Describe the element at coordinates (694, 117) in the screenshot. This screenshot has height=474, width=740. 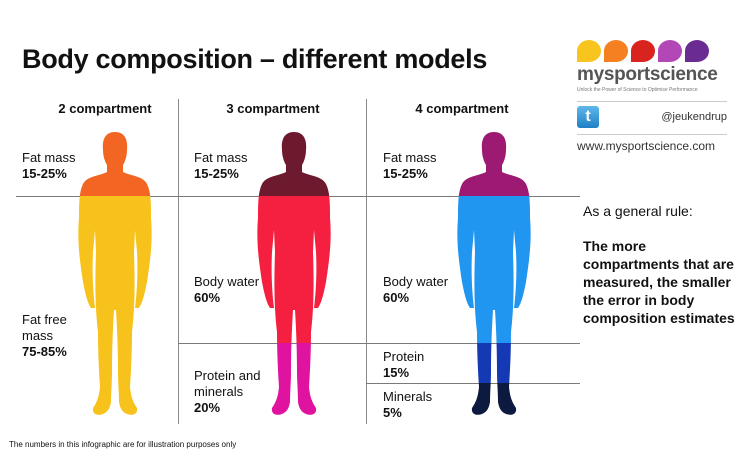
I see `twitter-handle: @jeukendrup` at that location.